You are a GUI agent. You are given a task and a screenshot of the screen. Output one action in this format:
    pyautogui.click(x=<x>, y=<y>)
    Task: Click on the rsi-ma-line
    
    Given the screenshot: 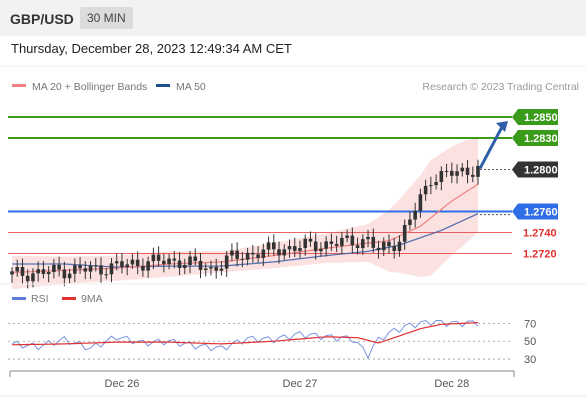 What is the action you would take?
    pyautogui.click(x=245, y=333)
    